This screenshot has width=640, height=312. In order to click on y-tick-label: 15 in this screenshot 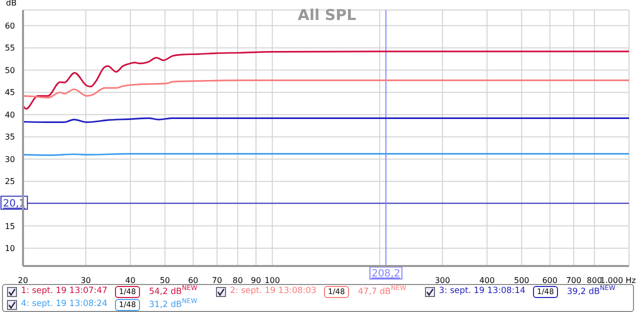, I will do `click(9, 226)`.